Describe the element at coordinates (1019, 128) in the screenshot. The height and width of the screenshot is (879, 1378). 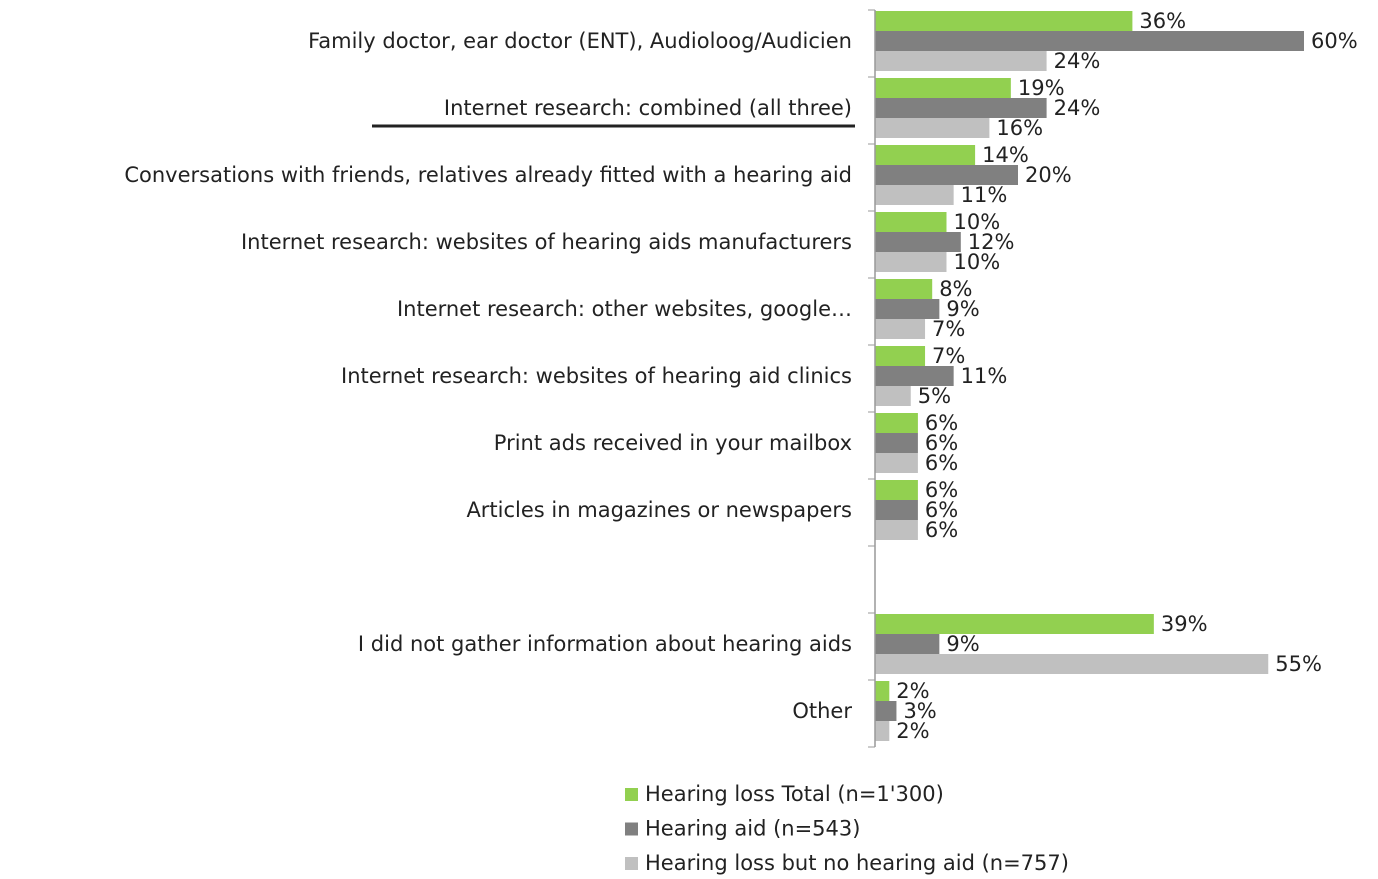
I see `value-label: 16%` at that location.